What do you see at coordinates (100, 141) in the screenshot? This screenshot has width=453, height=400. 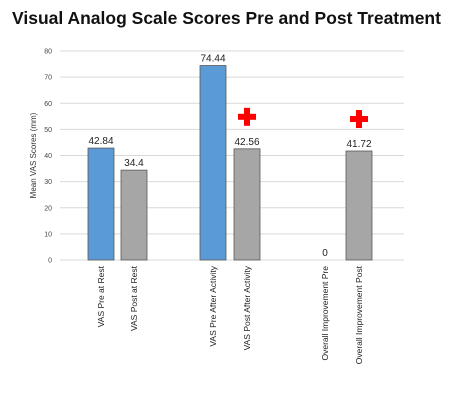 I see `data-label: 42.84` at bounding box center [100, 141].